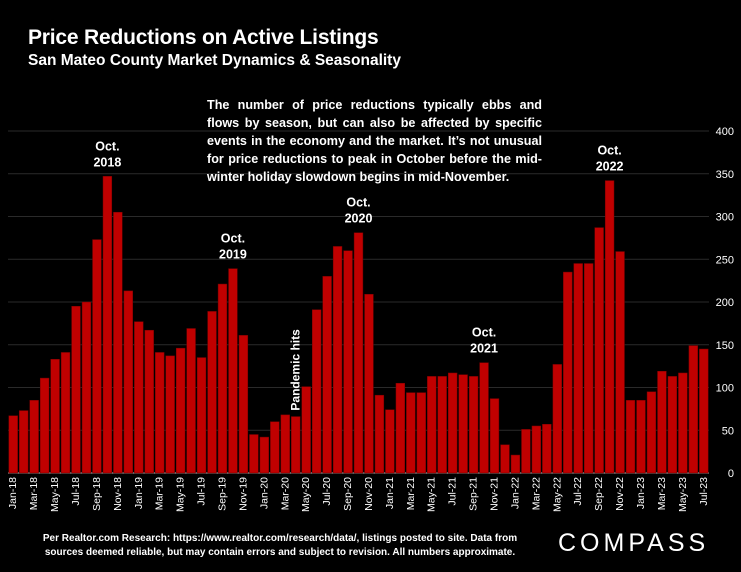  Describe the element at coordinates (107, 162) in the screenshot. I see `annotation-label: 2018` at that location.